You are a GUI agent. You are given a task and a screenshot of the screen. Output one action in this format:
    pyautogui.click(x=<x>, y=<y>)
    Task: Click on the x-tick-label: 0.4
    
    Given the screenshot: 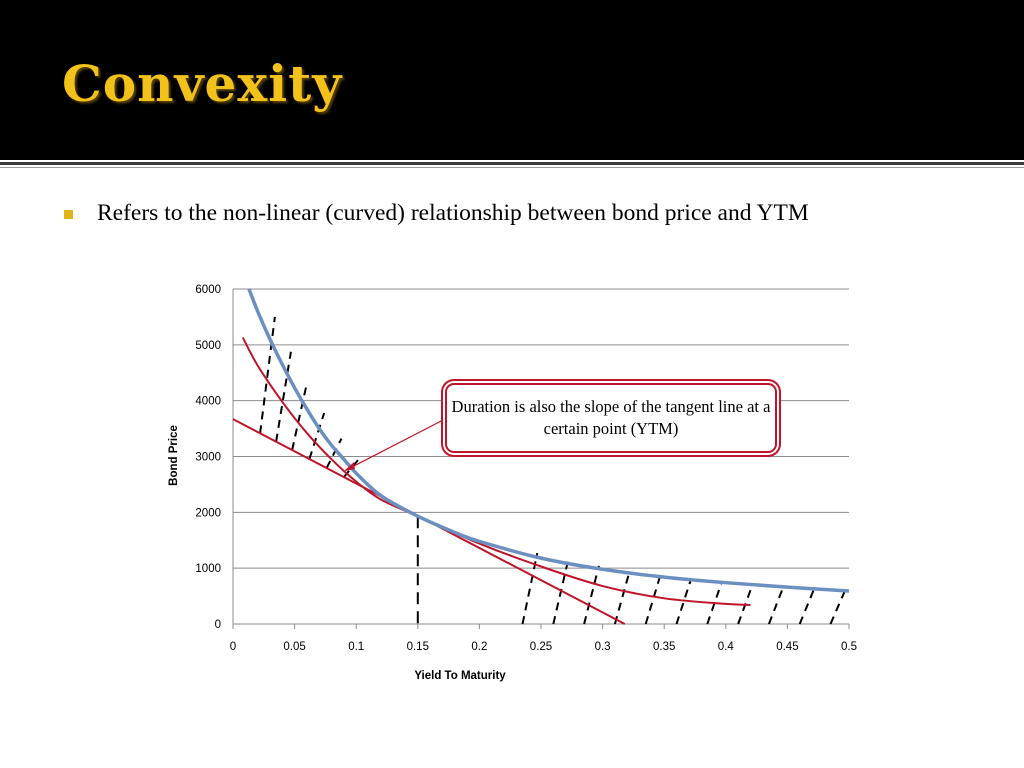 What is the action you would take?
    pyautogui.click(x=726, y=647)
    